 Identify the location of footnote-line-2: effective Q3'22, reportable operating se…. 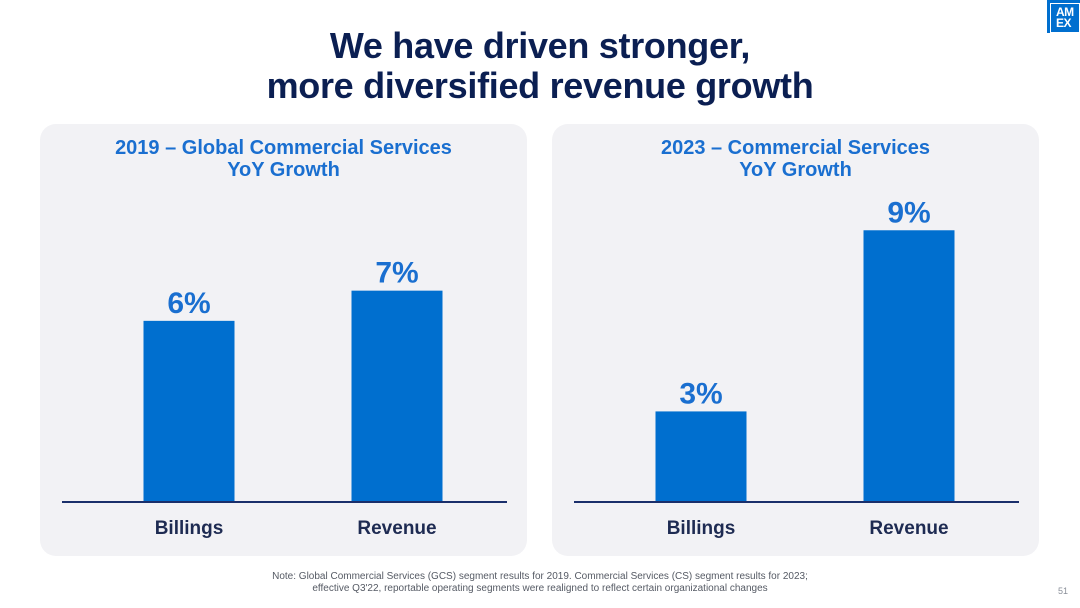
(540, 588).